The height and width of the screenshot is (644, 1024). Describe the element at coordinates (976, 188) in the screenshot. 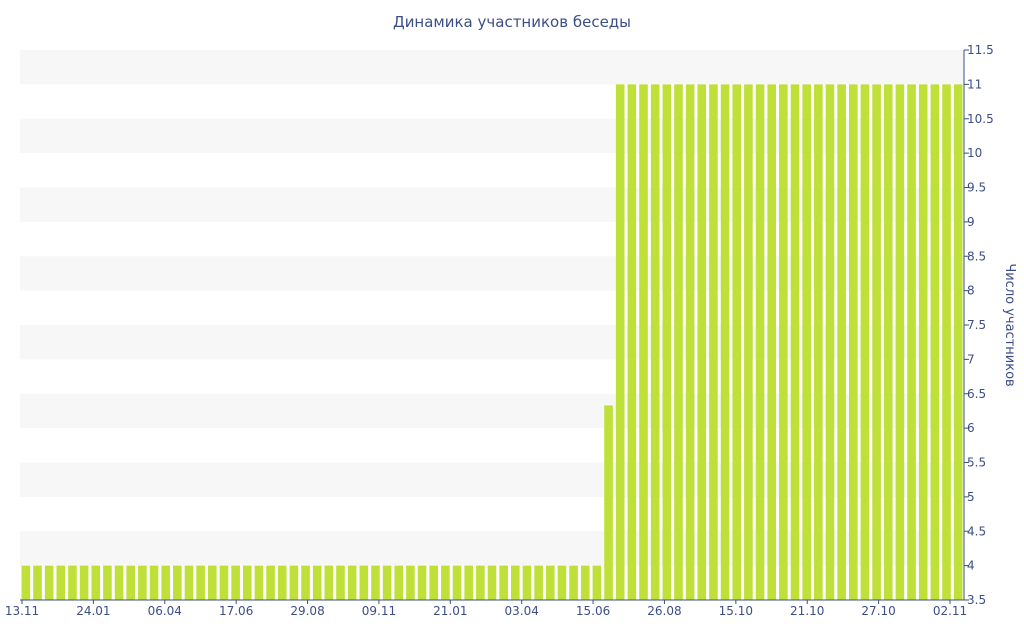

I see `y-tick-label: 9.5` at that location.